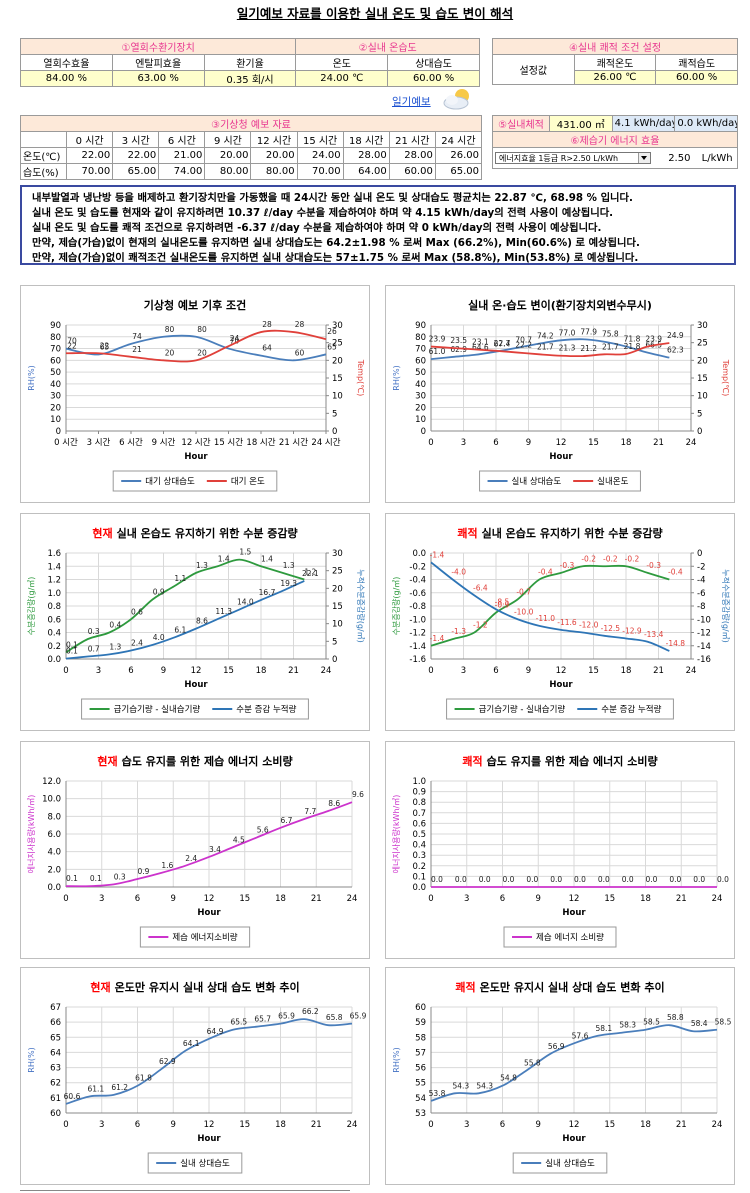  What do you see at coordinates (480, 341) in the screenshot?
I see `data-label: 23.1` at bounding box center [480, 341].